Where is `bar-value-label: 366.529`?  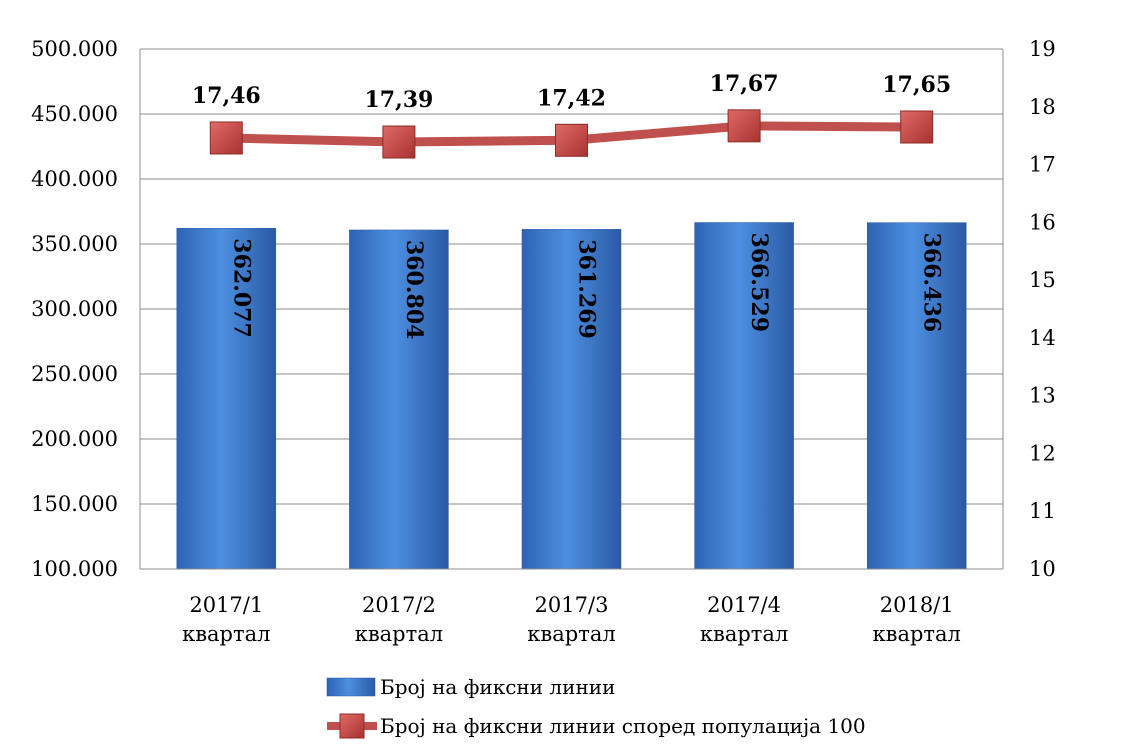
bar-value-label: 366.529 is located at coordinates (759, 283).